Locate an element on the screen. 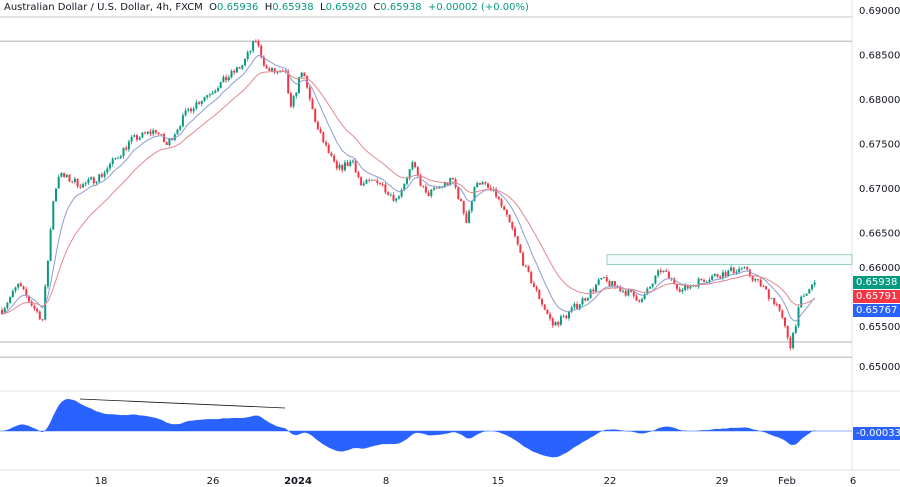  date-tick: 2024 is located at coordinates (298, 481).